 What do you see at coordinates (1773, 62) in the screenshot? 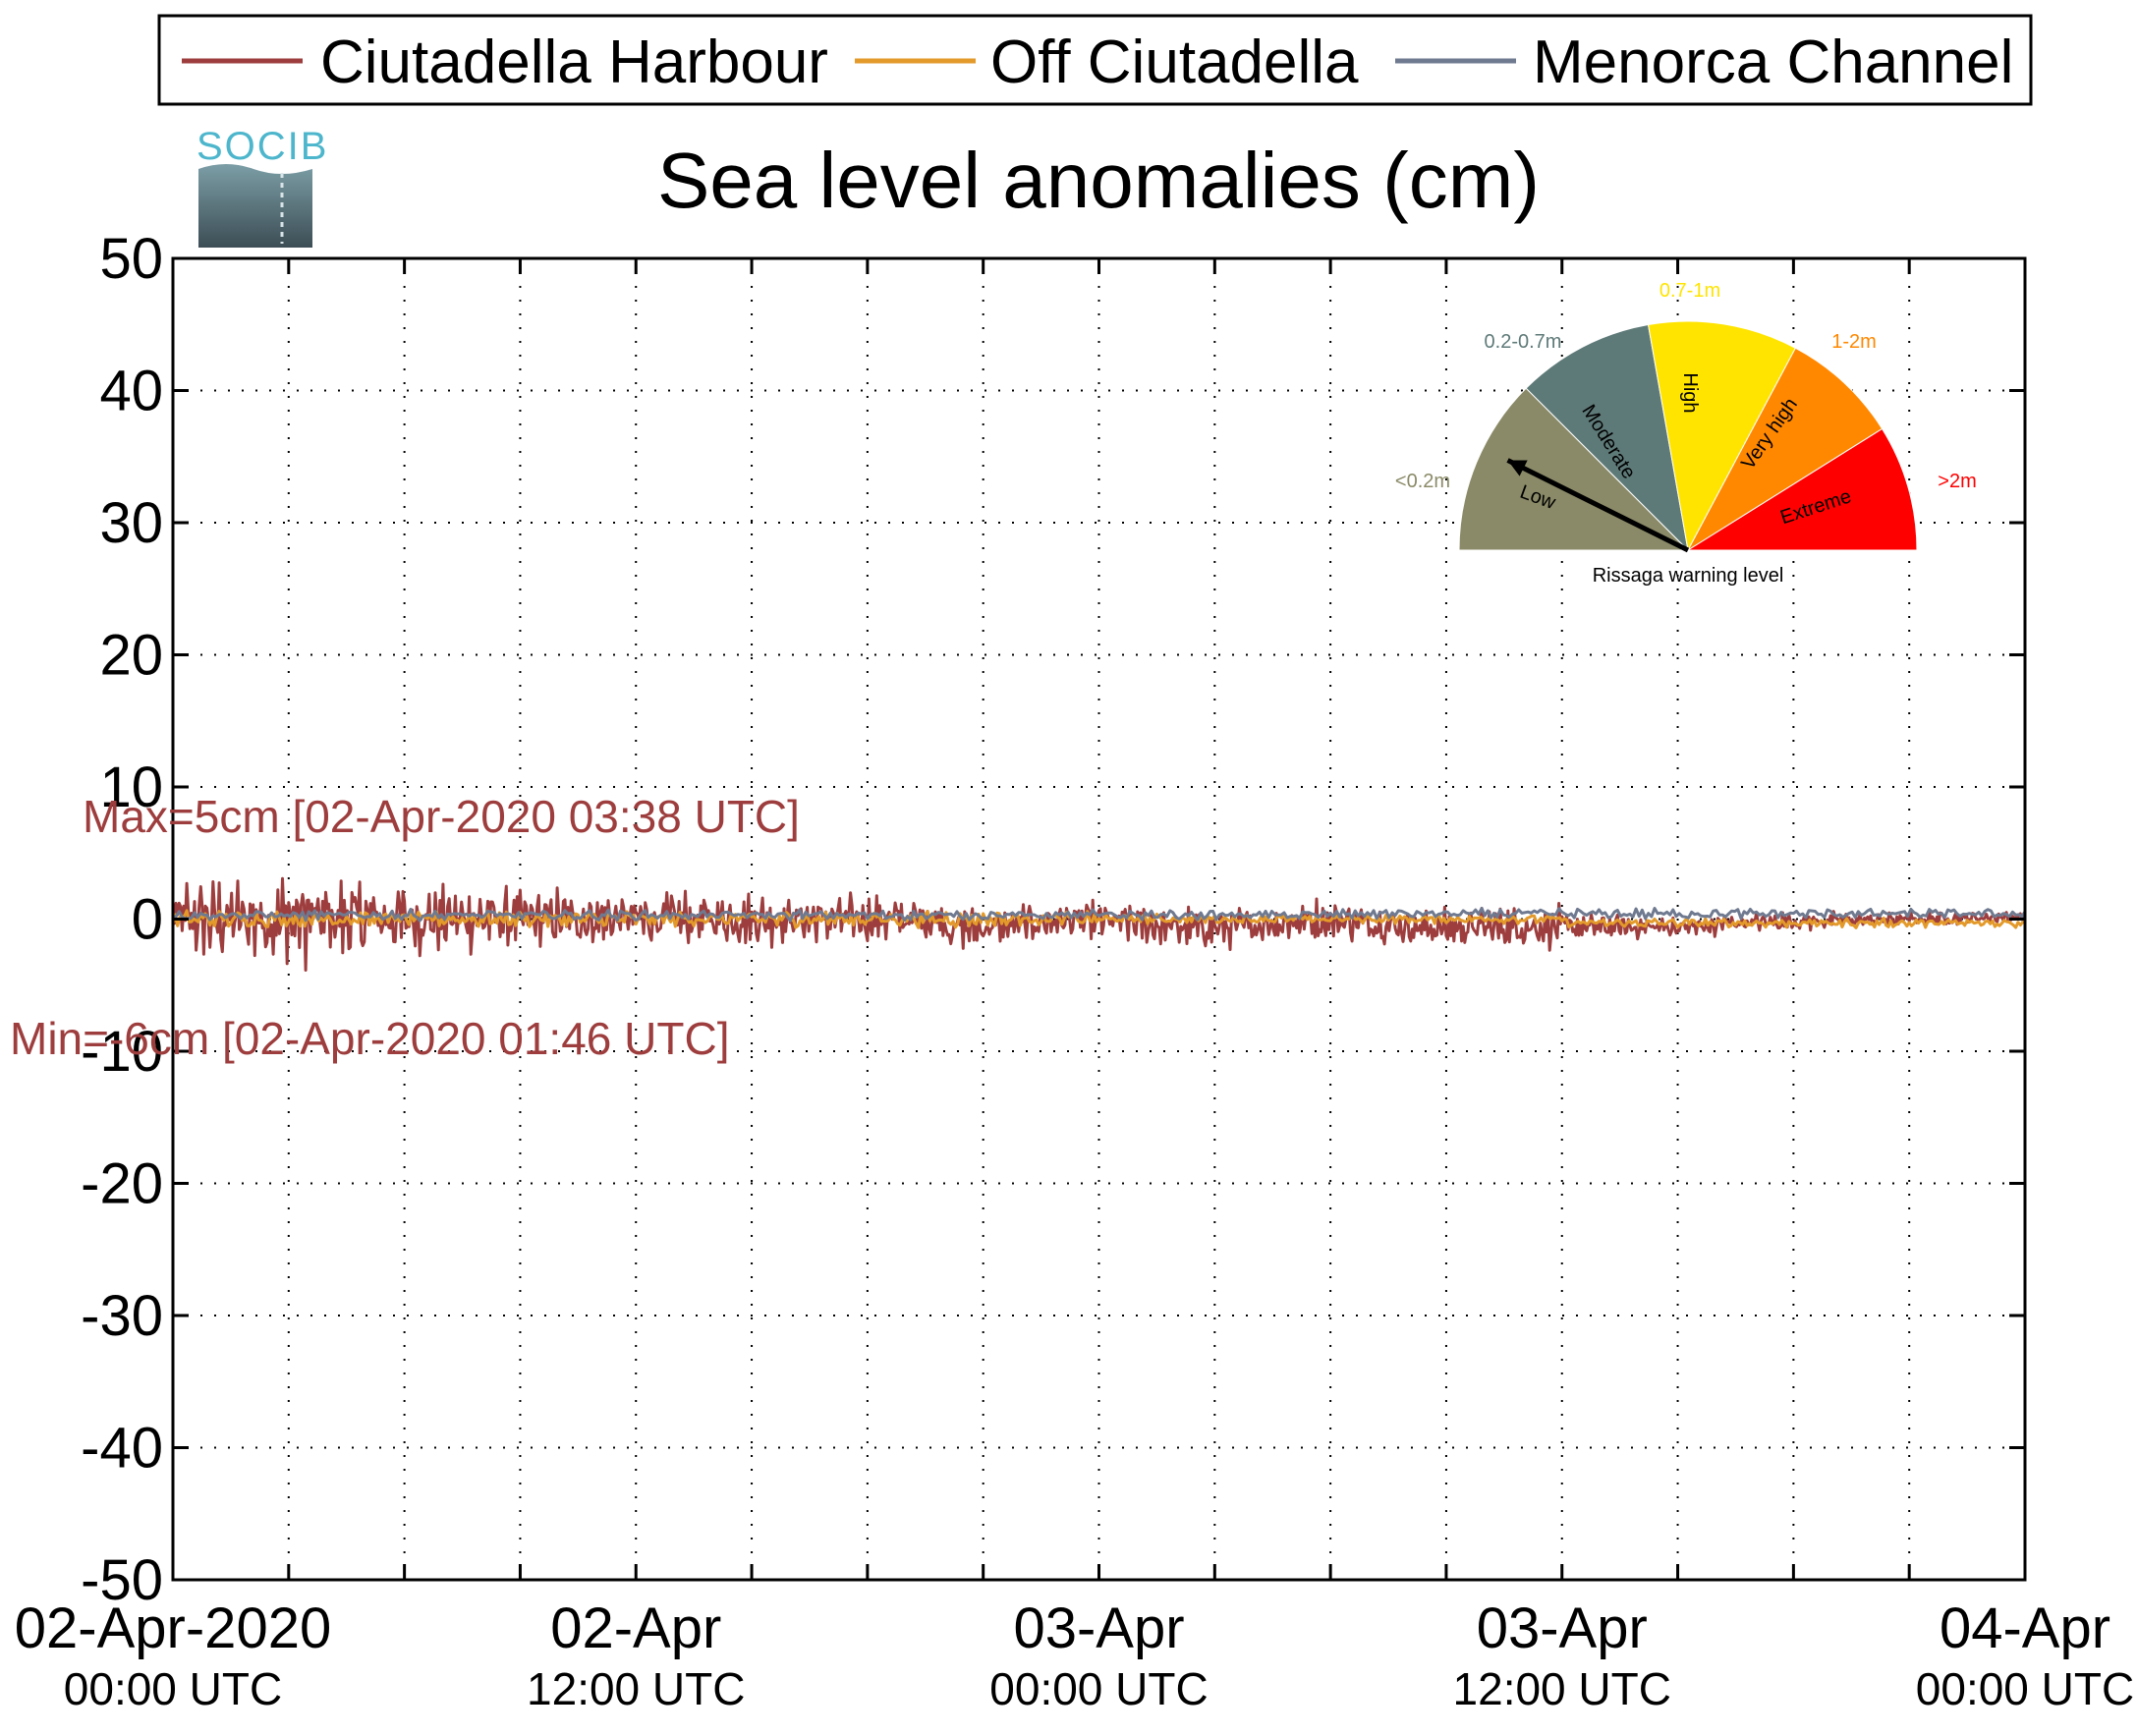
I see `legend-label-menorca-channel: Menorca Channel` at bounding box center [1773, 62].